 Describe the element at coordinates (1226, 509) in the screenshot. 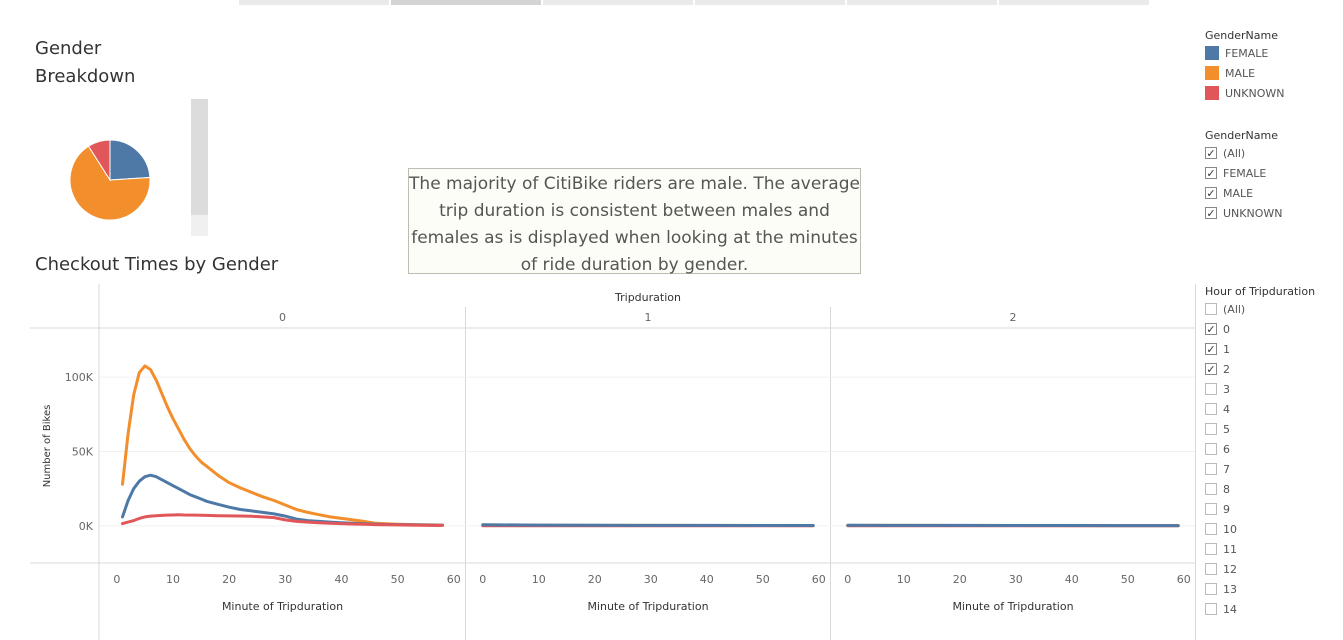

I see `filter-option-label: 9` at that location.